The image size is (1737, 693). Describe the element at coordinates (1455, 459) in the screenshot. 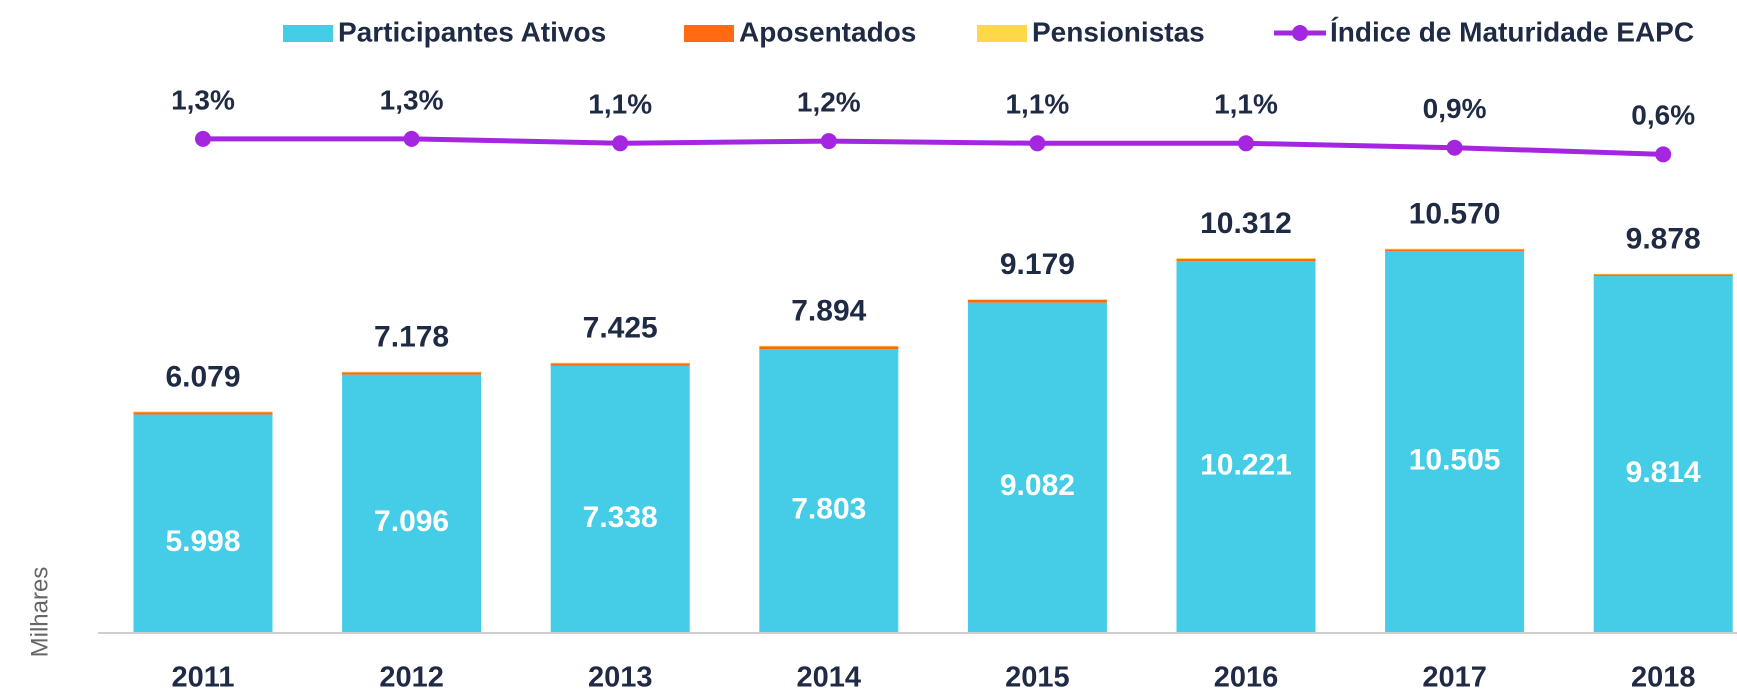

I see `bar-value-label: 10.505` at that location.